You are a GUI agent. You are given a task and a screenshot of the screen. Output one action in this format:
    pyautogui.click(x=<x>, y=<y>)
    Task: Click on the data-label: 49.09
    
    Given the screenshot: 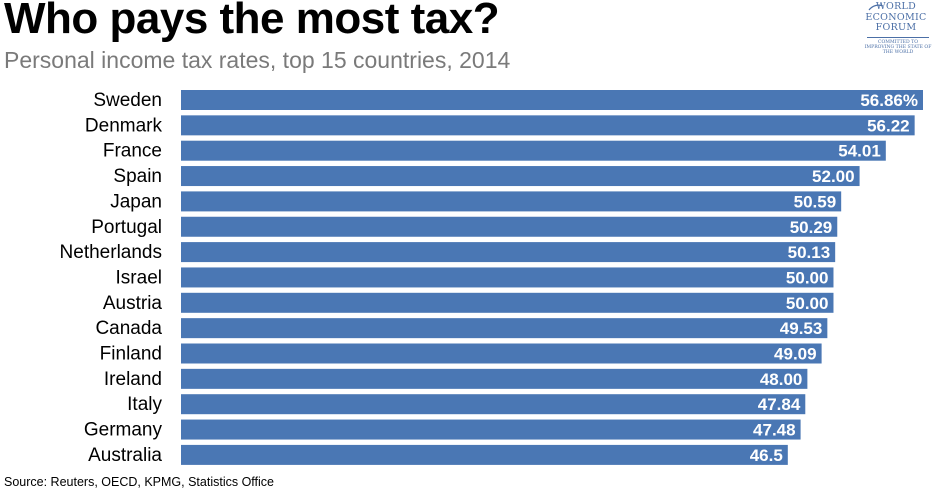 What is the action you would take?
    pyautogui.click(x=795, y=354)
    